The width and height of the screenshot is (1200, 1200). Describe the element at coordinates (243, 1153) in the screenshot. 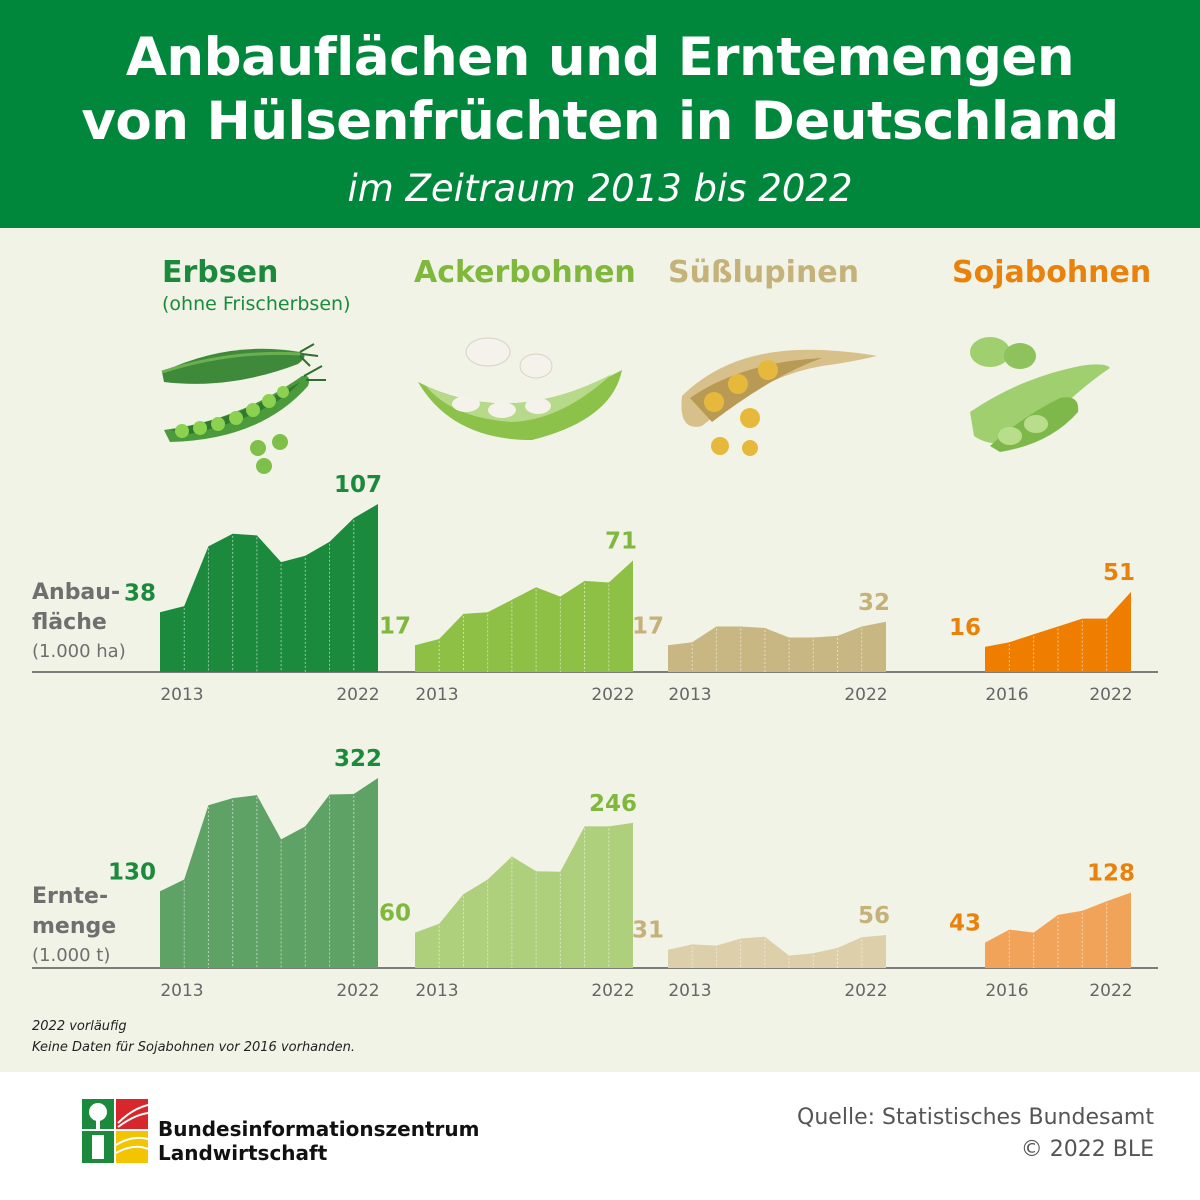

I see `org-line-2: Landwirtschaft` at that location.